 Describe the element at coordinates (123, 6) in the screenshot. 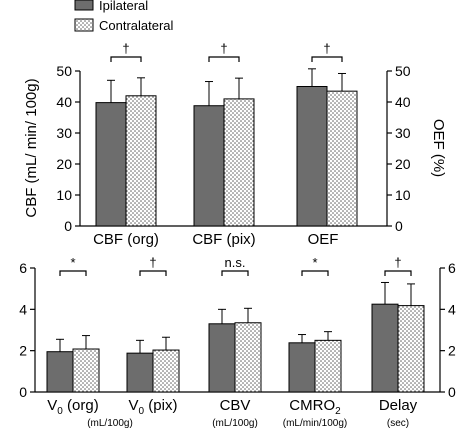

I see `legend-label-ipilateral: Ipilateral` at that location.